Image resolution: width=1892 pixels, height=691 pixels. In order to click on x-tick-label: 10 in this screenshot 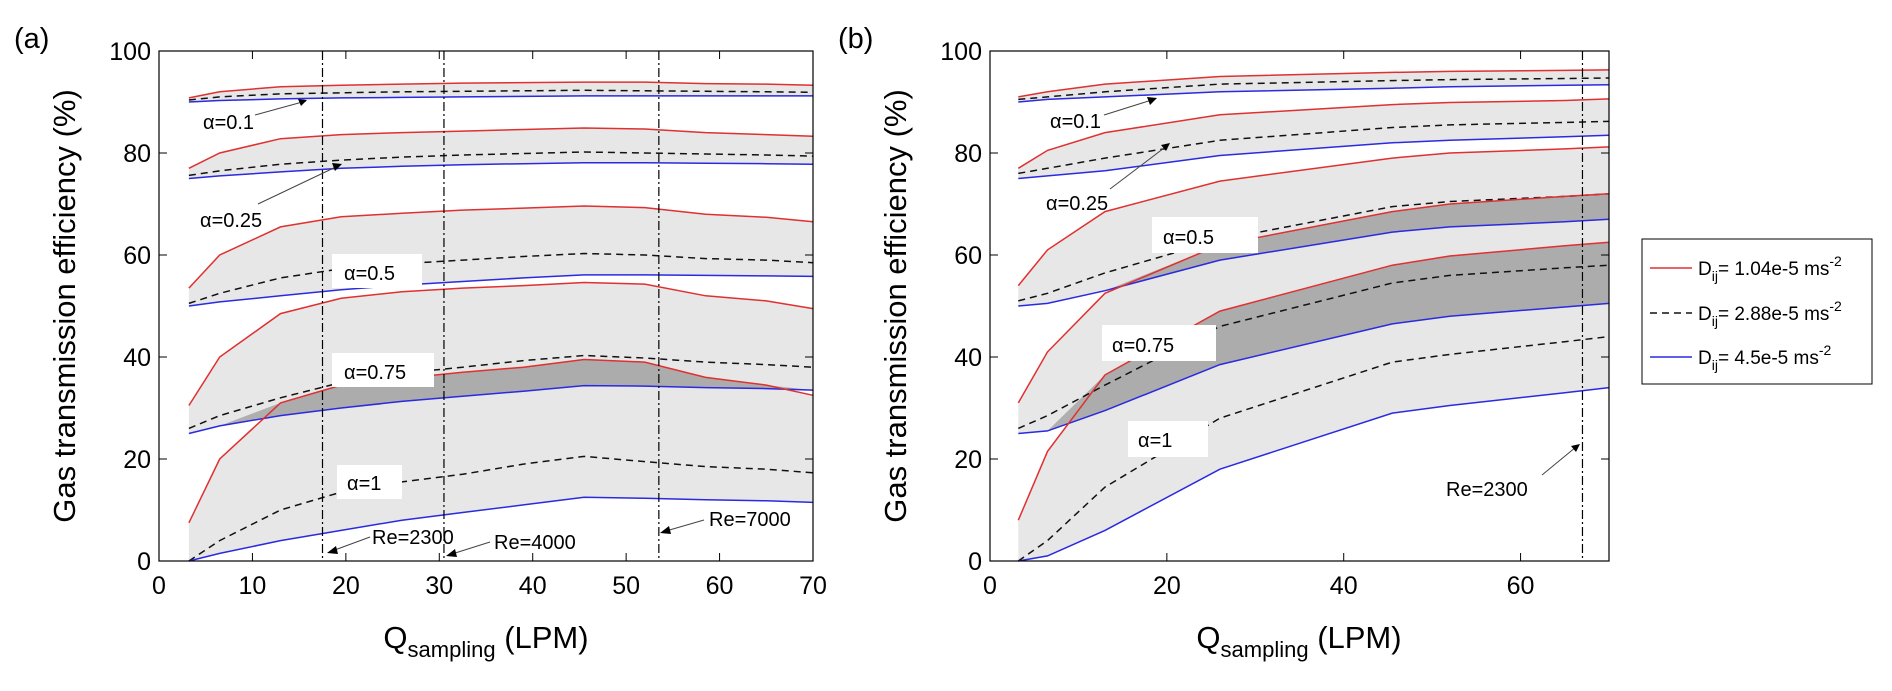, I will do `click(253, 586)`.